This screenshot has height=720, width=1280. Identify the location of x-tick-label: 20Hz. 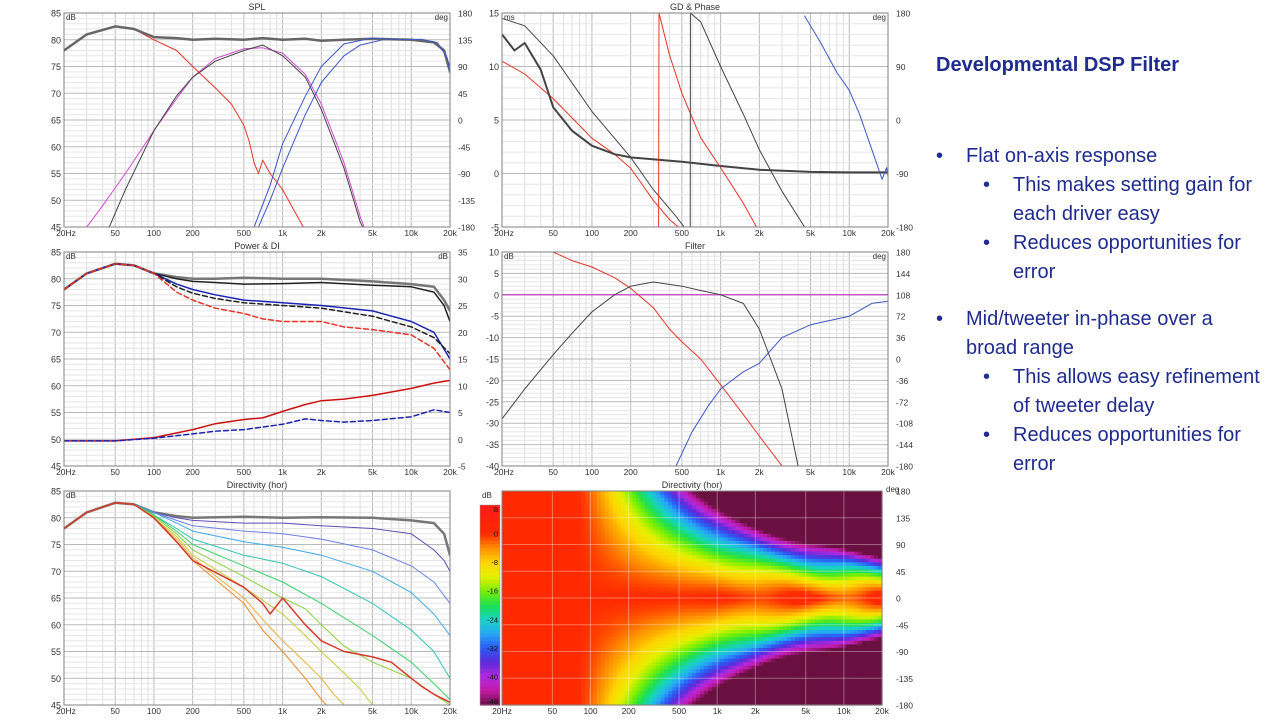
(66, 472).